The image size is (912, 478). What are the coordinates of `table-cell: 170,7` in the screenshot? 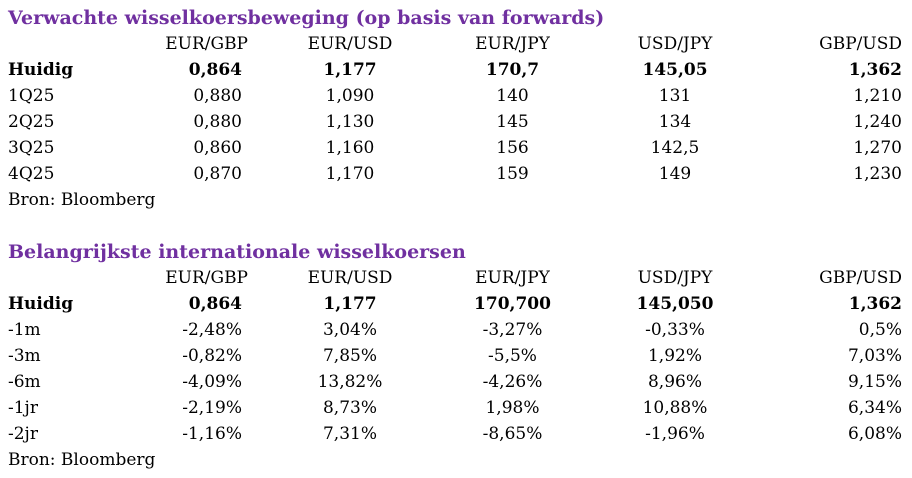 It's located at (512, 70).